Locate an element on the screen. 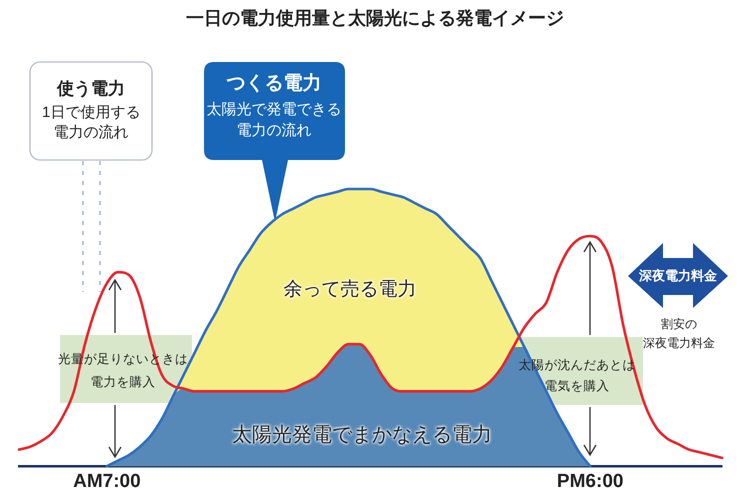  text: 使う電力 is located at coordinates (91, 88).